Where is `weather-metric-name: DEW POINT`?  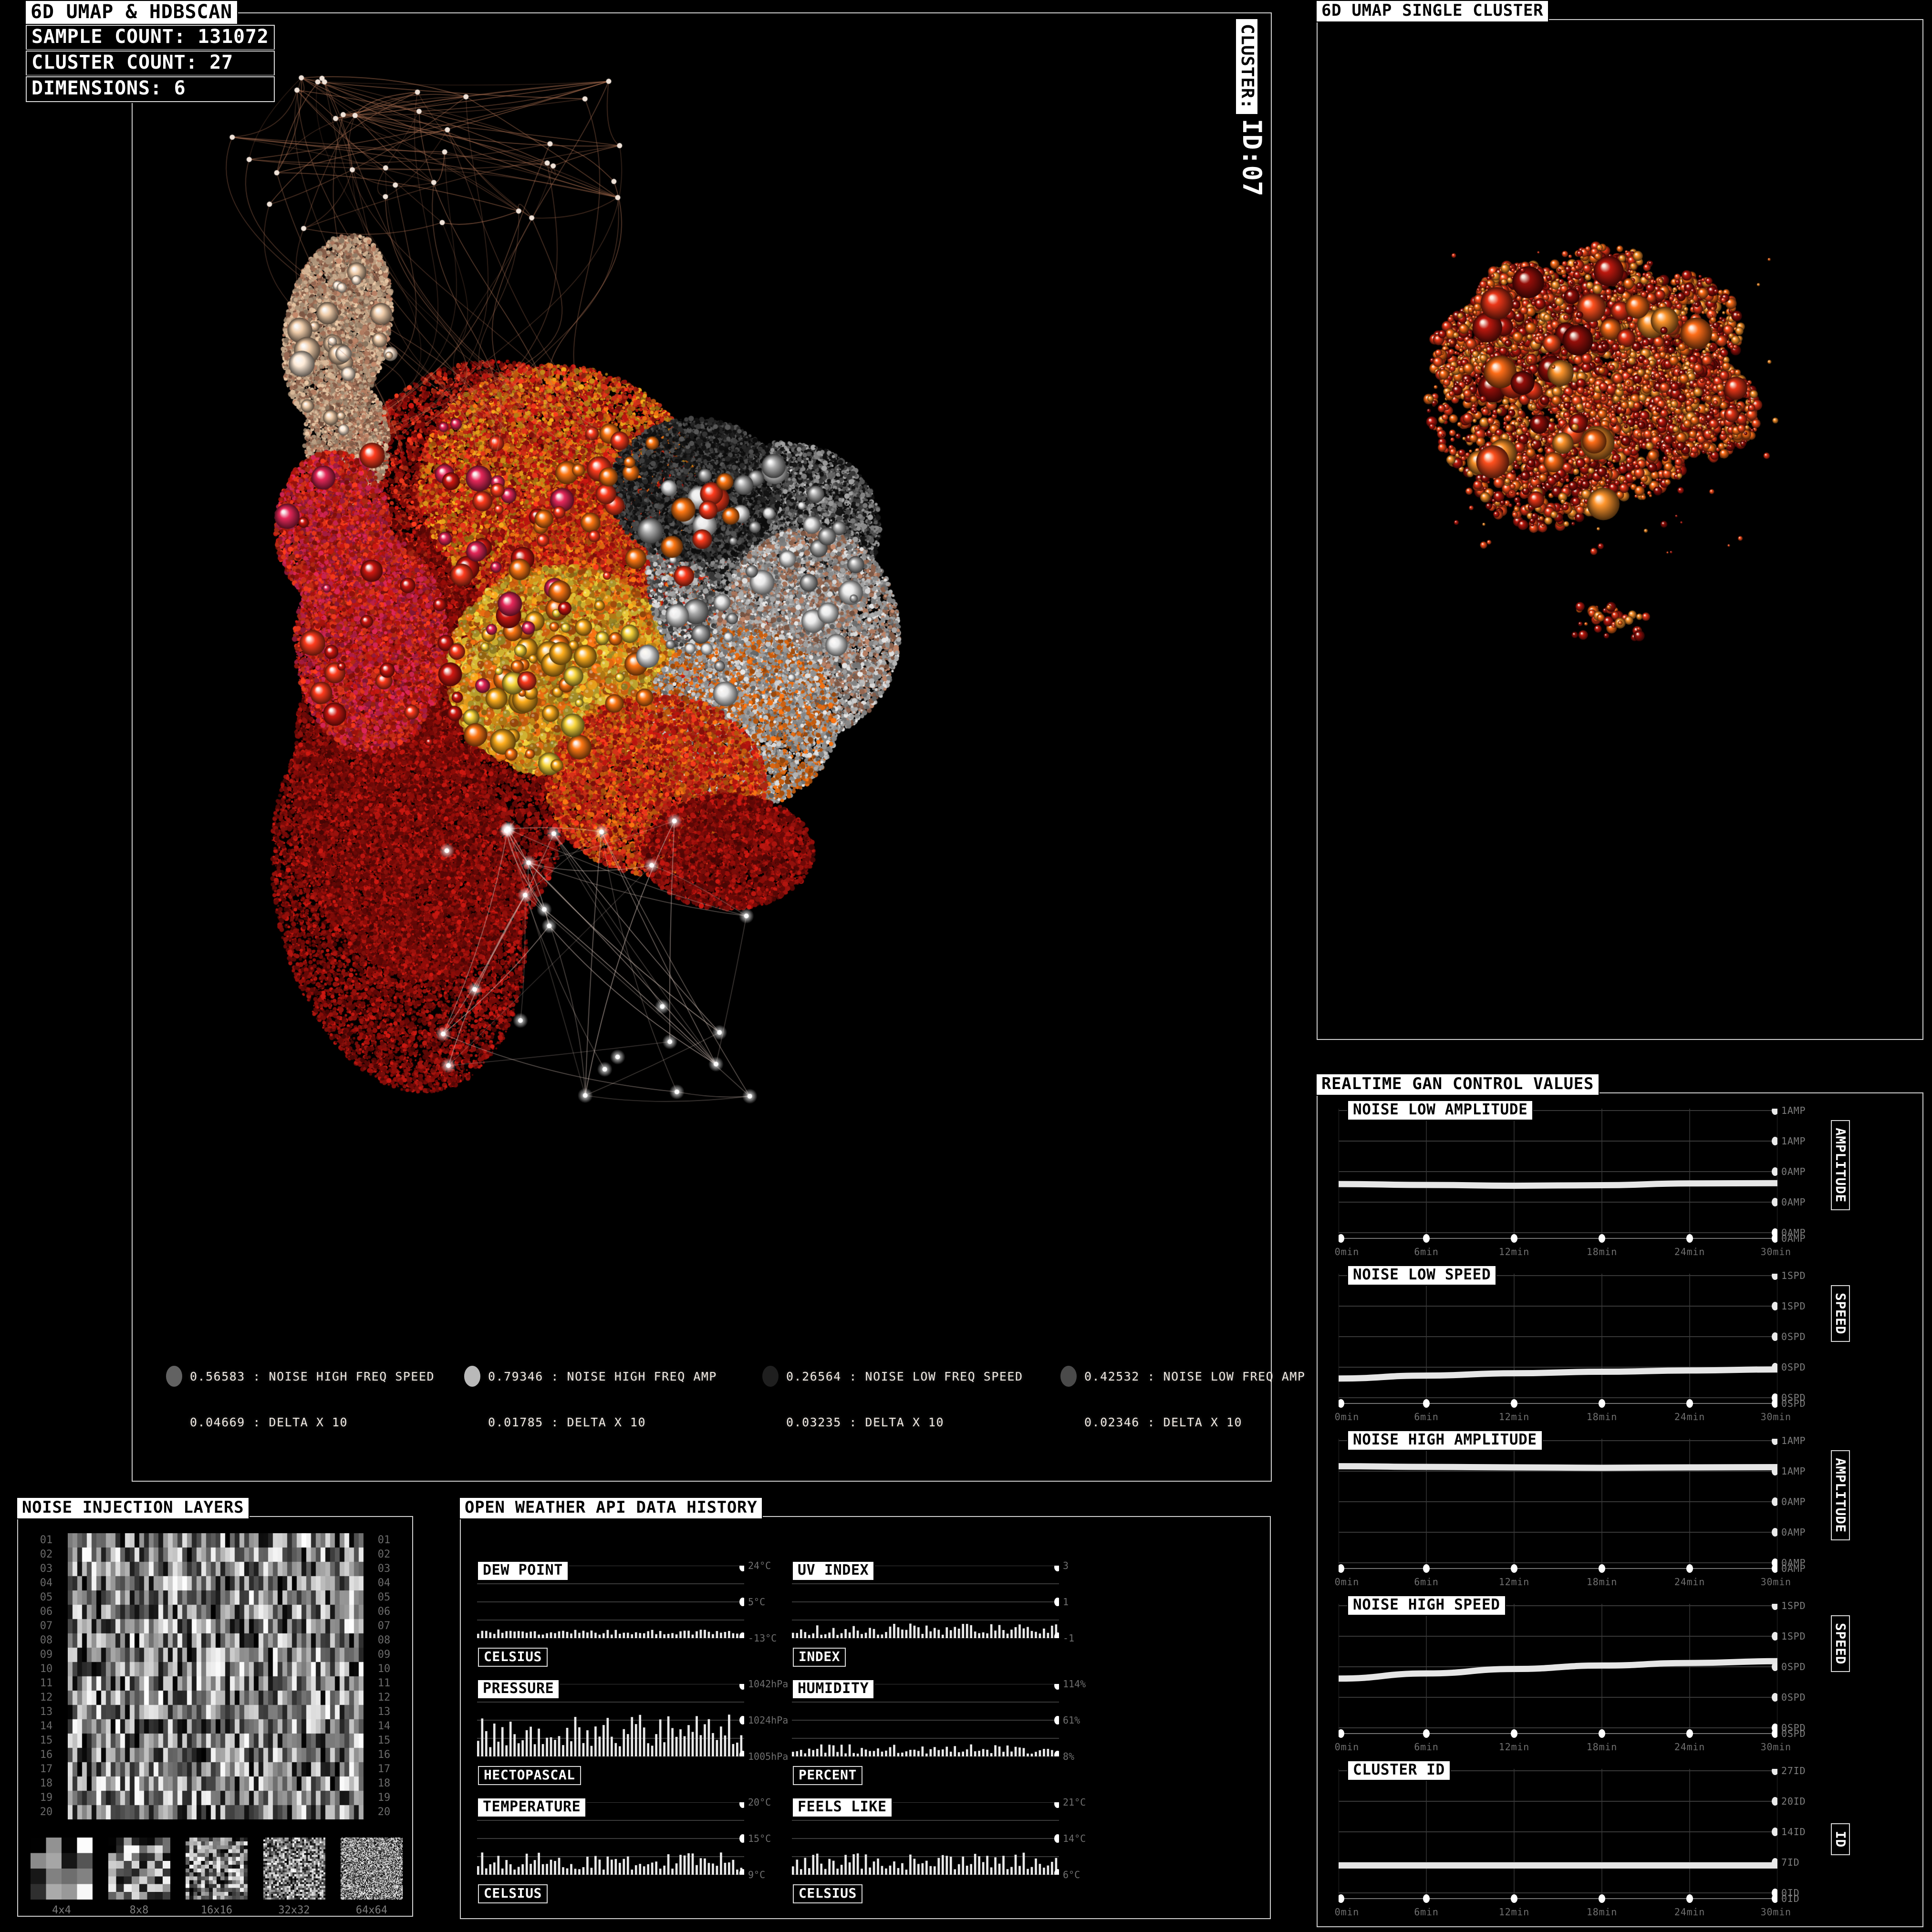 weather-metric-name: DEW POINT is located at coordinates (523, 1571).